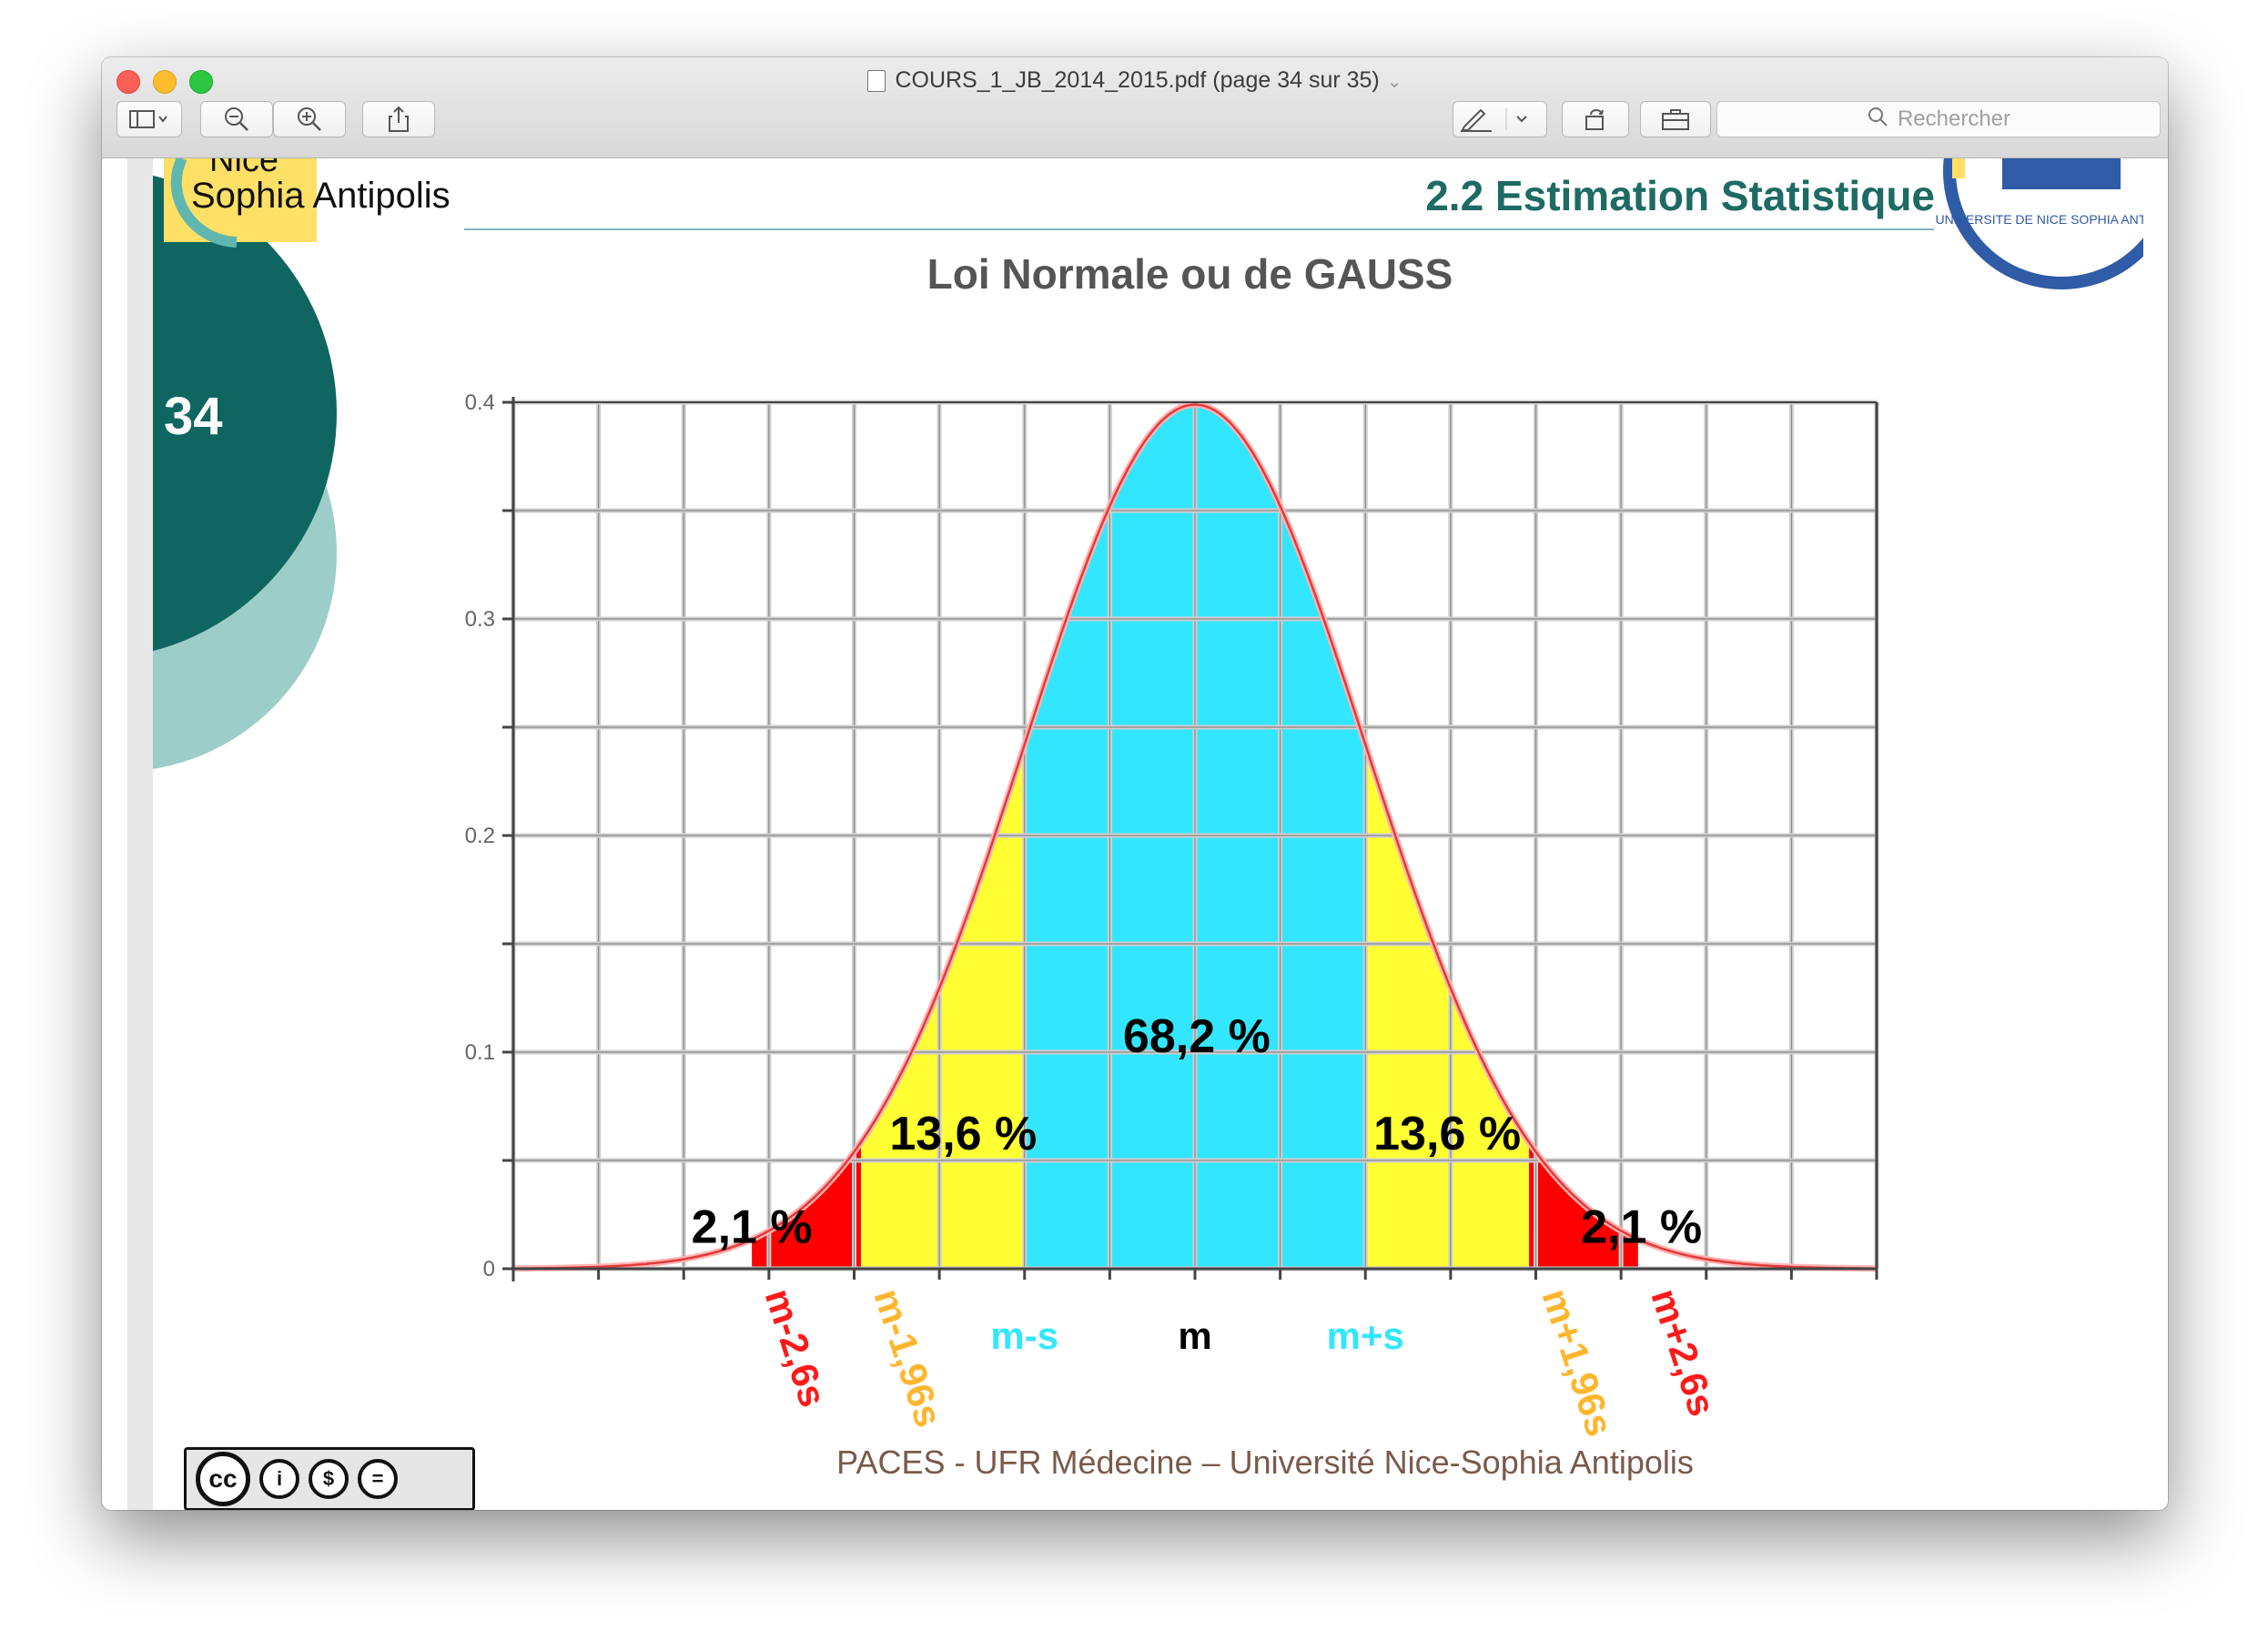 The height and width of the screenshot is (1651, 2268). Describe the element at coordinates (876, 81) in the screenshot. I see `pdf-document-icon` at that location.